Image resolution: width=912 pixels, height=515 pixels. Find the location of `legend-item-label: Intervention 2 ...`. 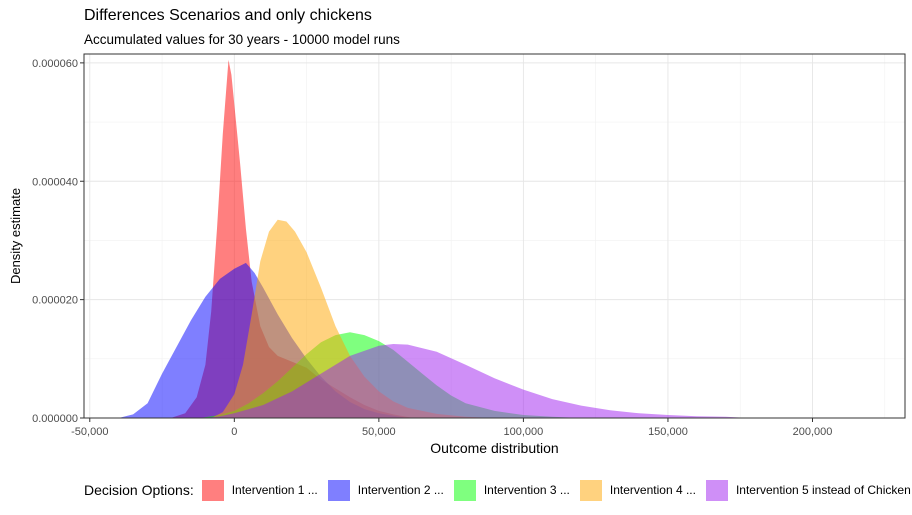

legend-item-label: Intervention 2 ... is located at coordinates (400, 490).